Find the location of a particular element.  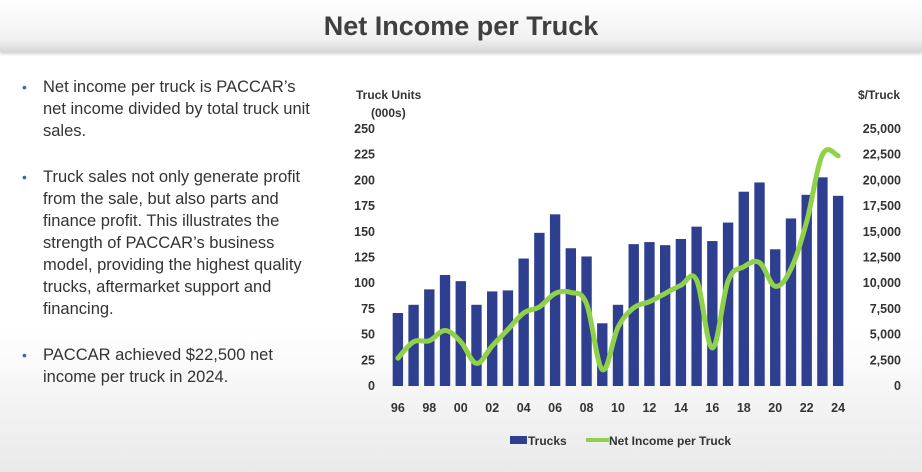

left-axis-label: Truck Units is located at coordinates (389, 95).